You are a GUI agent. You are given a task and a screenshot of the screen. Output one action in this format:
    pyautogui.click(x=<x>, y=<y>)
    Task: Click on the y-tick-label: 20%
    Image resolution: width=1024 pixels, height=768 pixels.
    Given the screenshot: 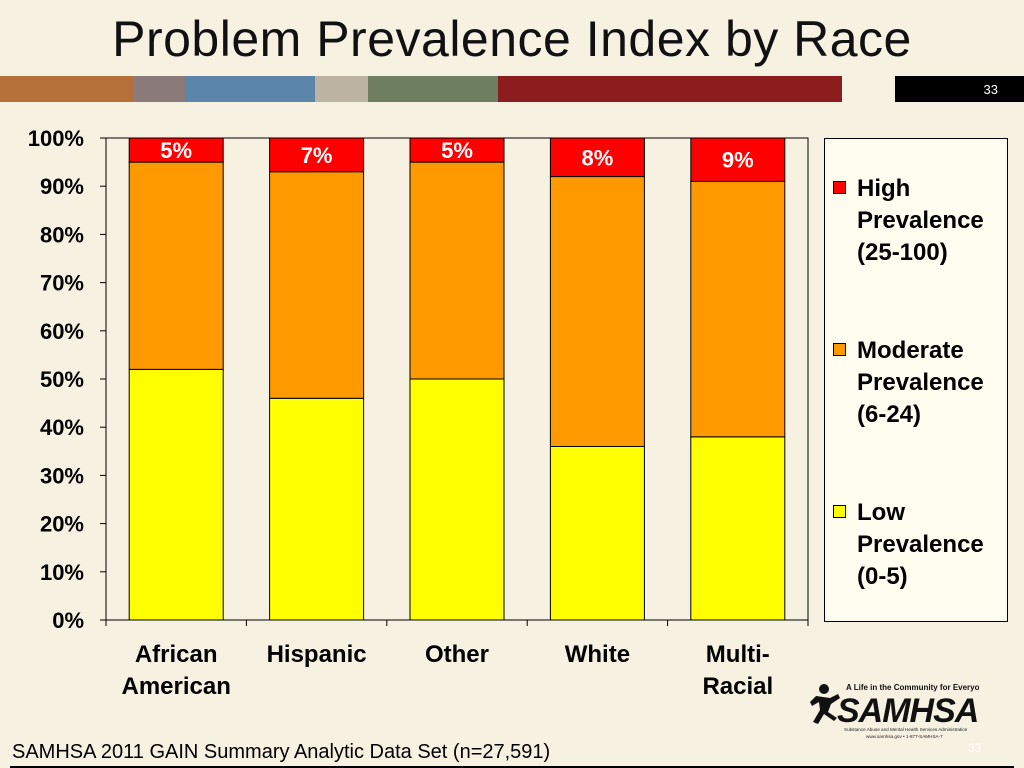 What is the action you would take?
    pyautogui.click(x=62, y=524)
    